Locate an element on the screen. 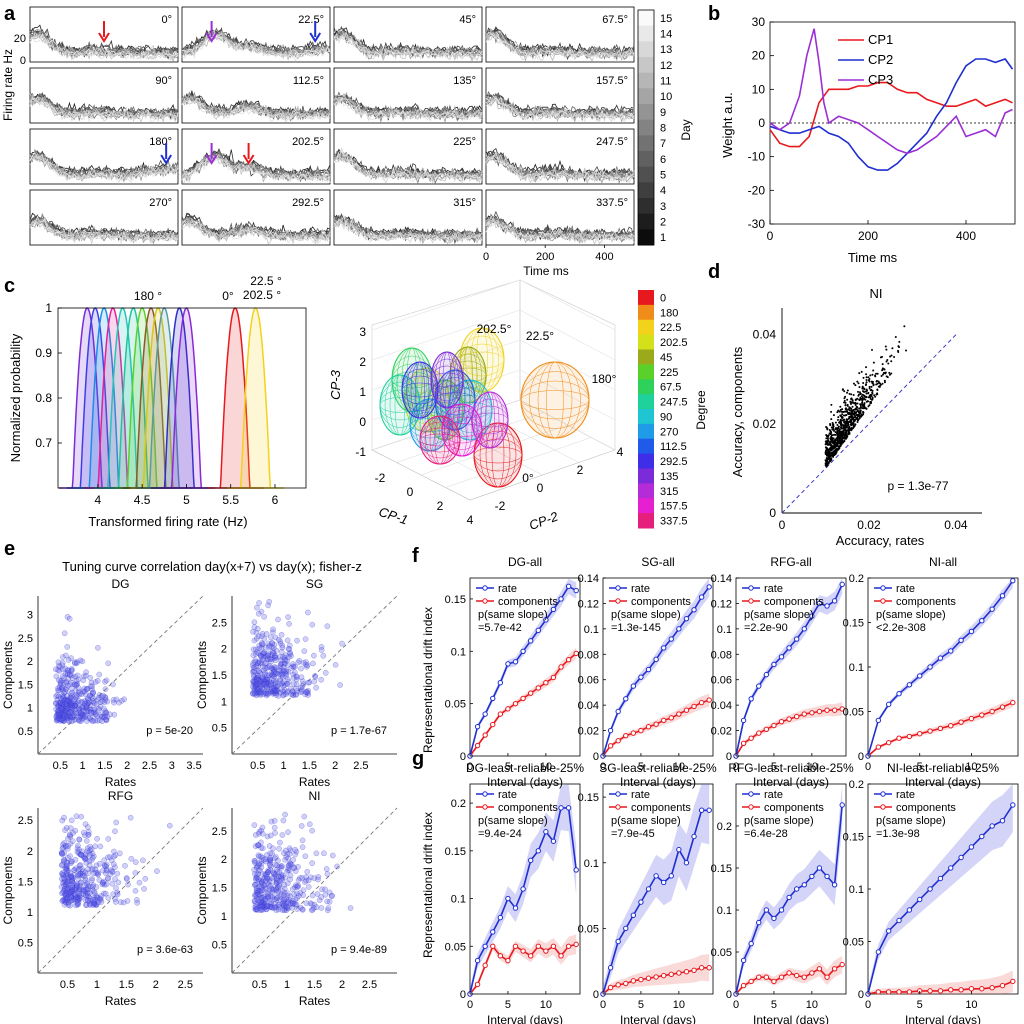  ellipsoid-mesh is located at coordinates (468, 375).